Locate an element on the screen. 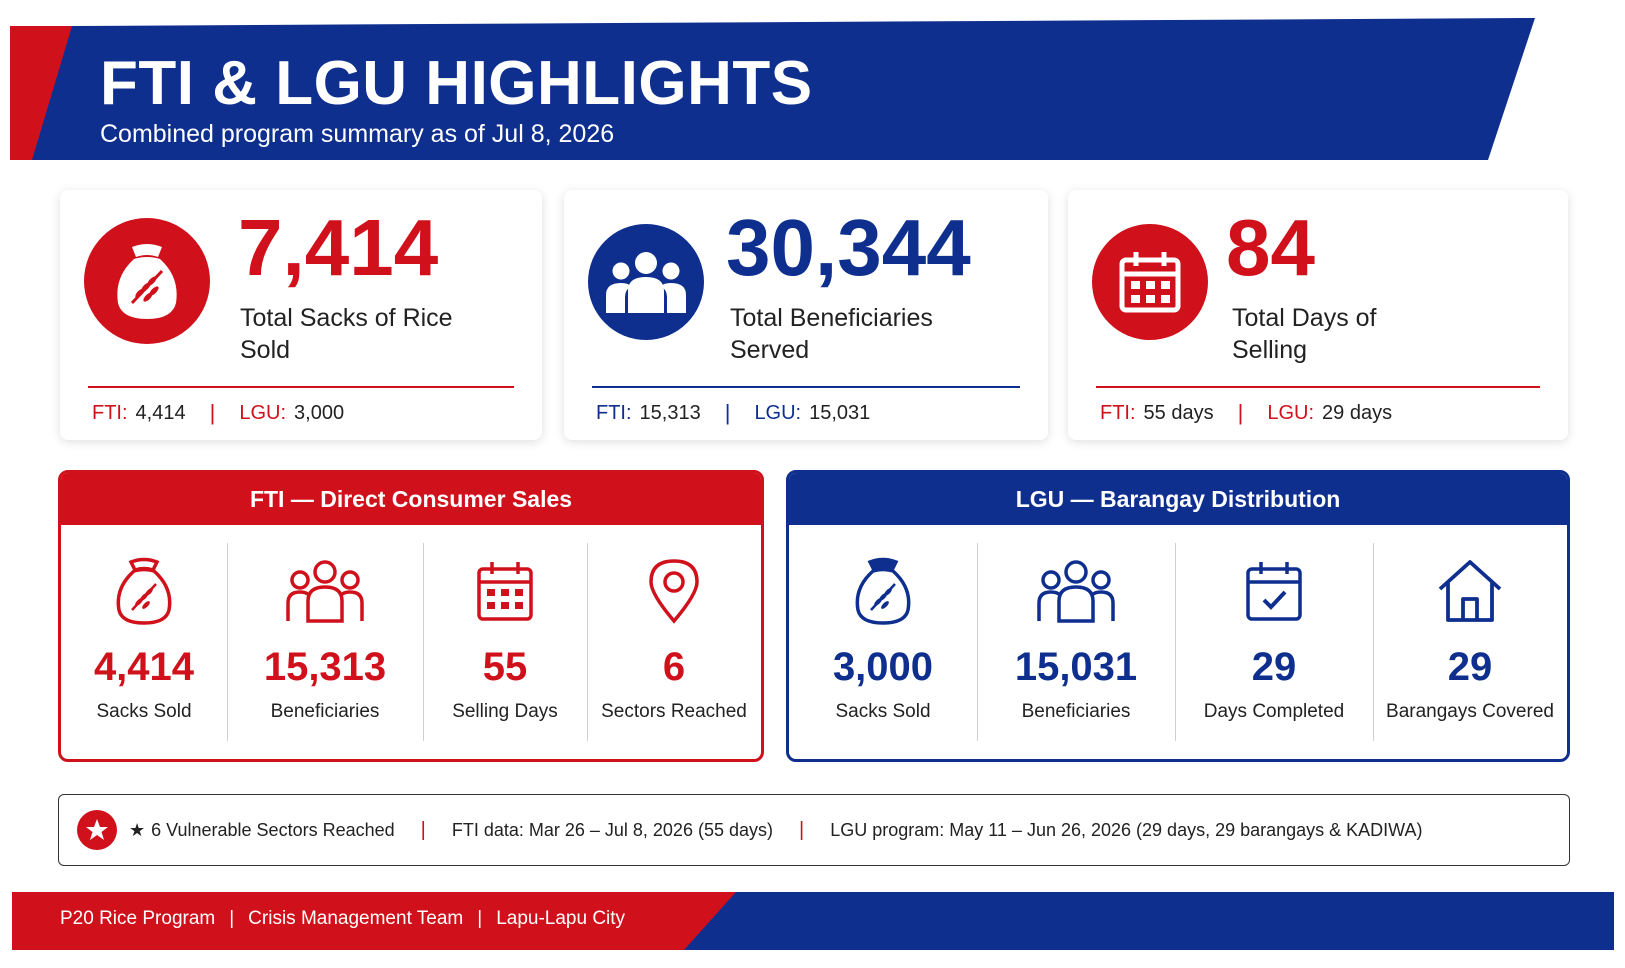  page-title: FTI & LGU HIGHLIGHTS is located at coordinates (456, 83).